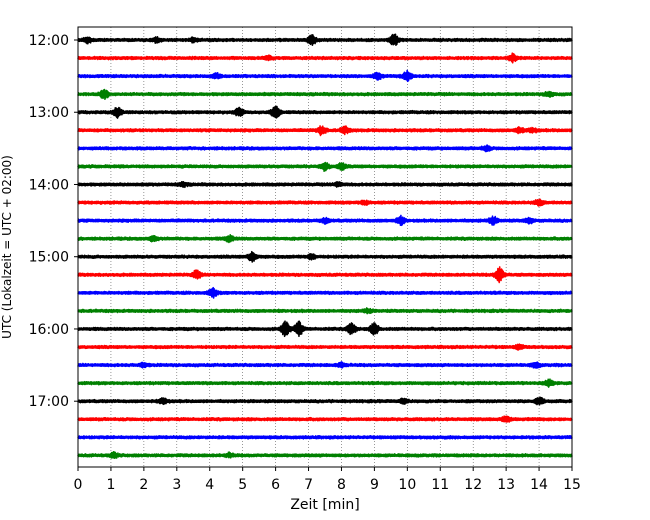 This screenshot has height=520, width=650. Describe the element at coordinates (49, 113) in the screenshot. I see `y-tick-label-13:00: 13:00` at that location.